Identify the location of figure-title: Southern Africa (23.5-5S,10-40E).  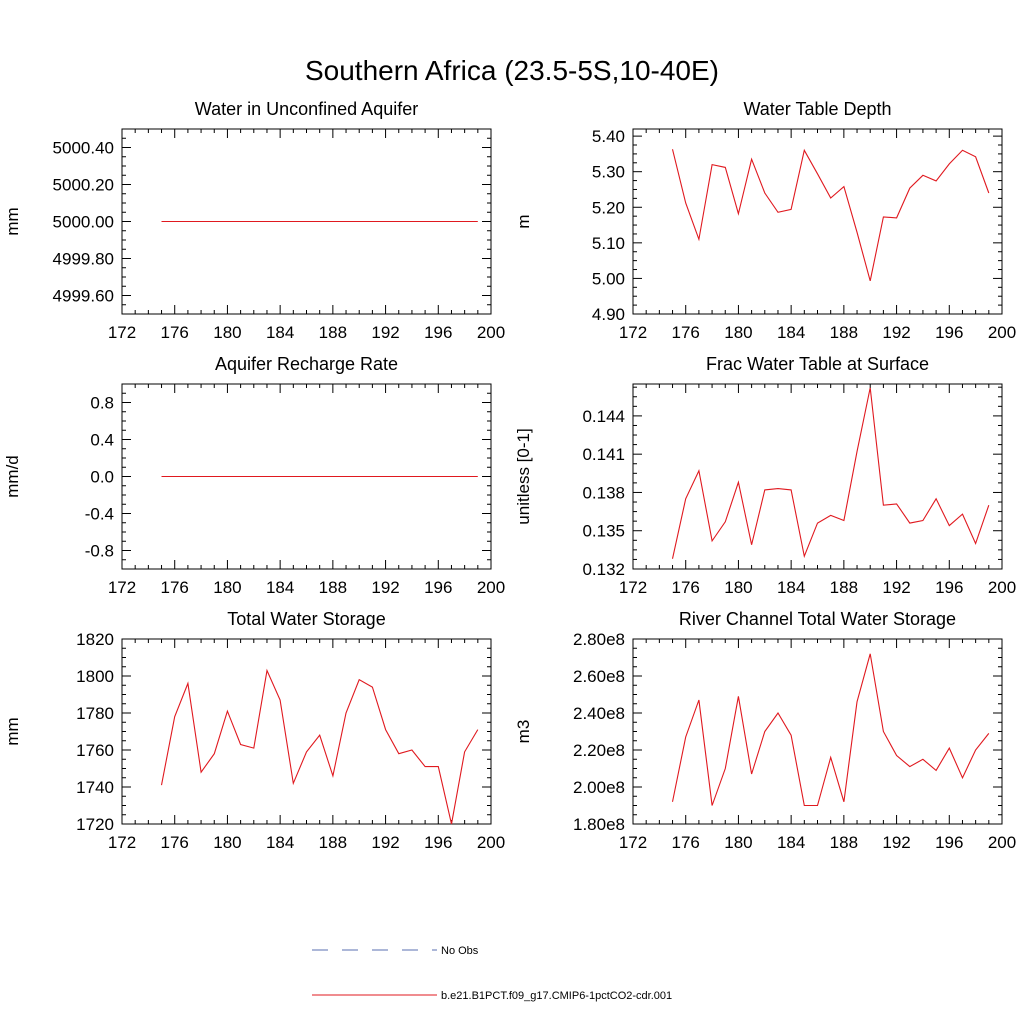
(512, 70).